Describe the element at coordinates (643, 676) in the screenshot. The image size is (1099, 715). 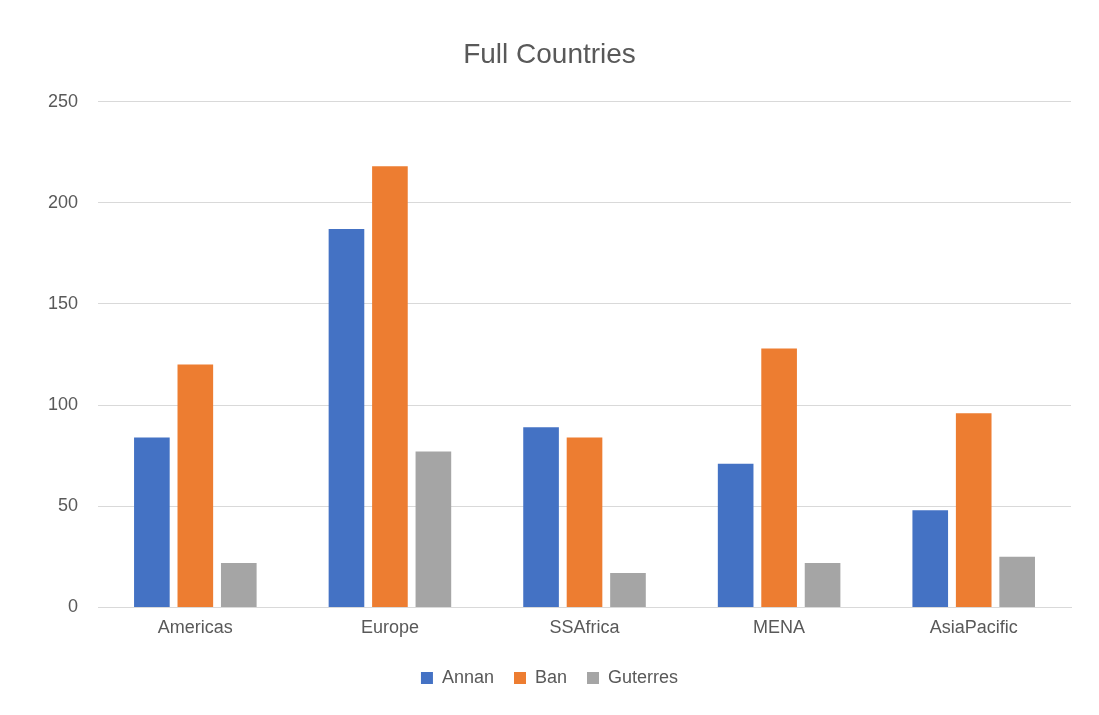
I see `legend-label: Guterres` at that location.